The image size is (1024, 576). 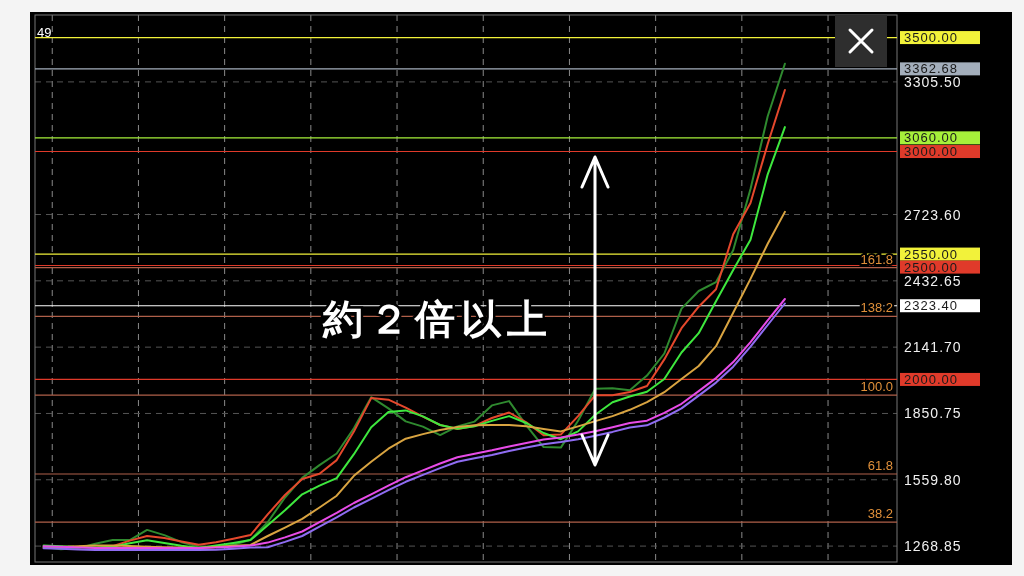 I want to click on annotation: 49, so click(x=44, y=32).